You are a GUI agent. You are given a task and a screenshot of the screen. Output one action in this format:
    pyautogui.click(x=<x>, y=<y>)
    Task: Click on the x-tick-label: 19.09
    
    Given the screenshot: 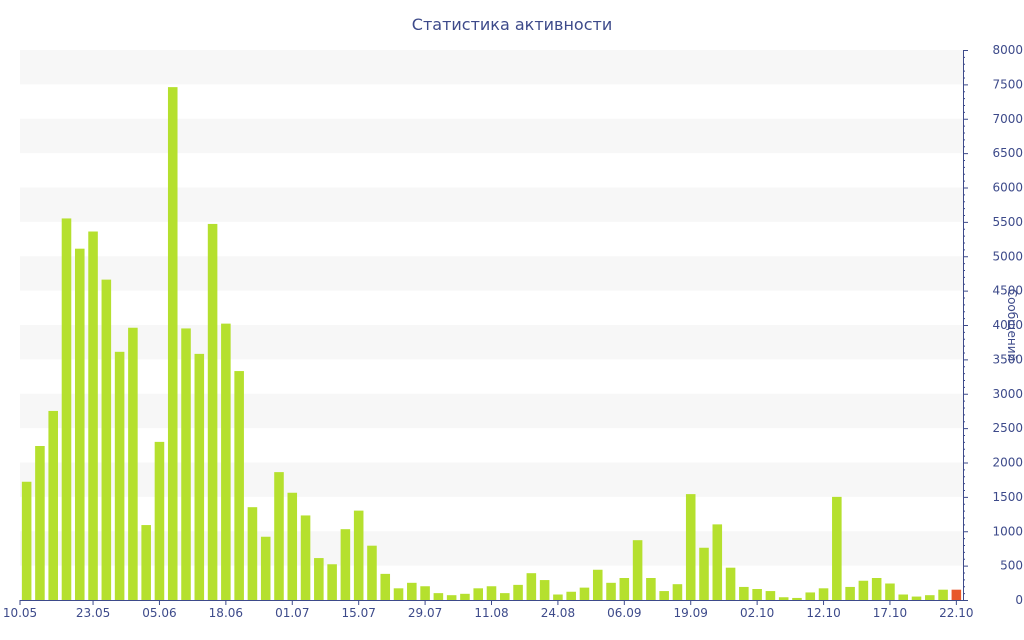 What is the action you would take?
    pyautogui.click(x=691, y=613)
    